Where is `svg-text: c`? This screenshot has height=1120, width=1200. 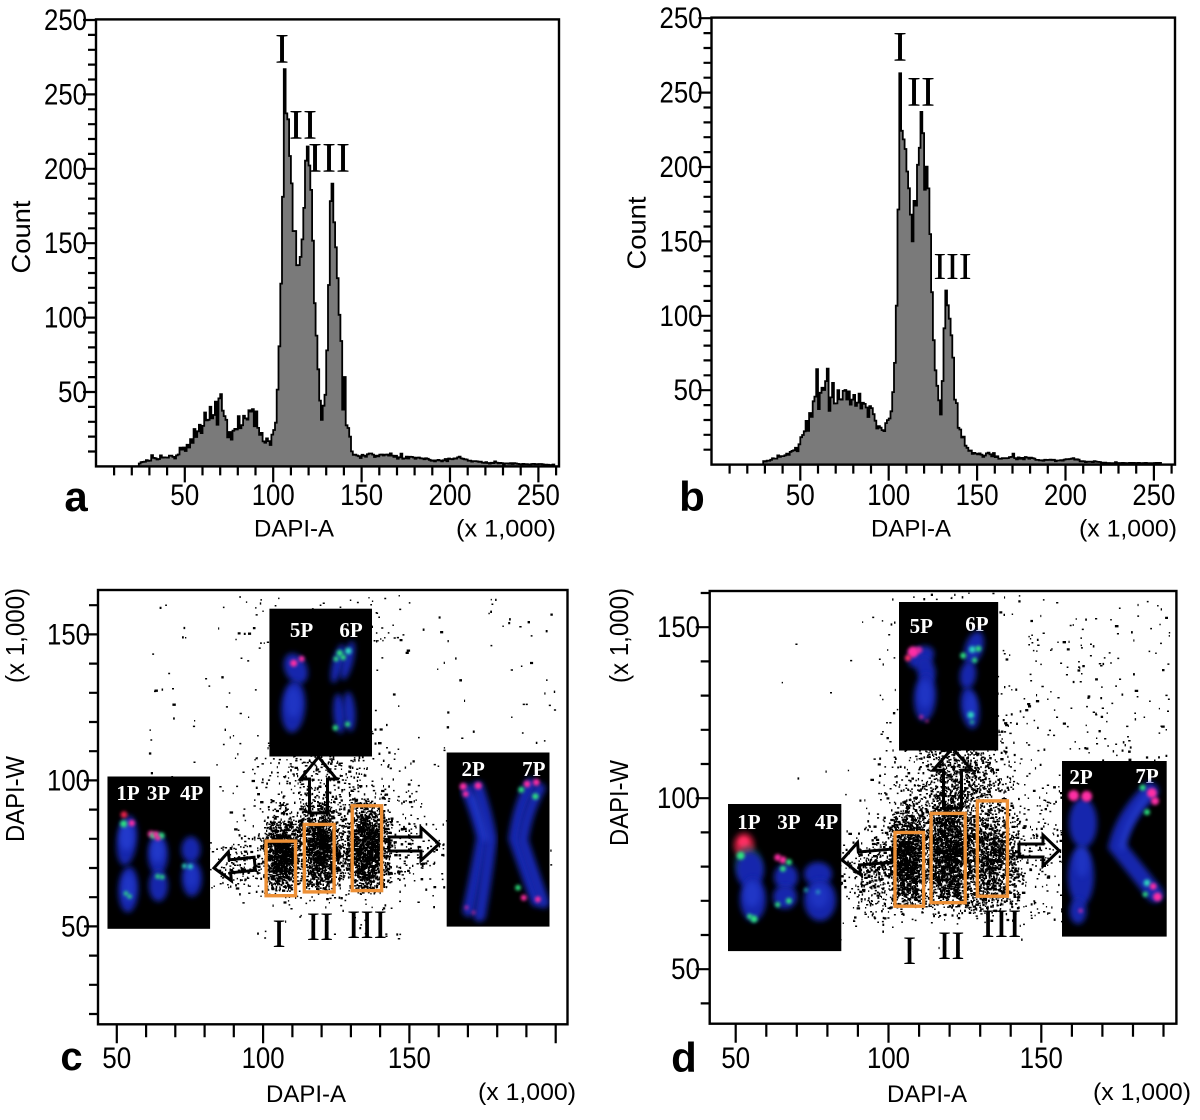
svg-text: c is located at coordinates (71, 1057).